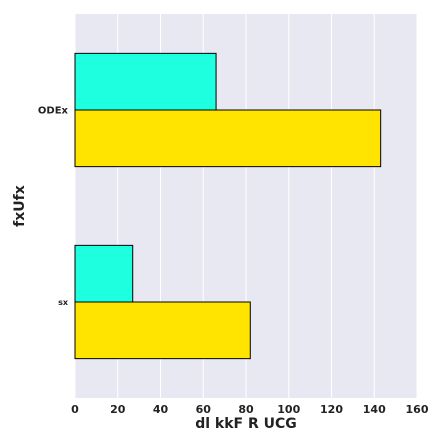 The height and width of the screenshot is (444, 444). Describe the element at coordinates (288, 409) in the screenshot. I see `x-tick-label: 100` at that location.